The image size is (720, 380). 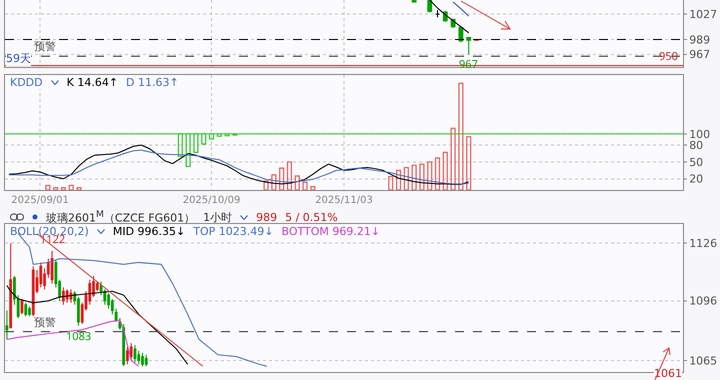 I want to click on y-tick-label: 1065, so click(x=703, y=361).